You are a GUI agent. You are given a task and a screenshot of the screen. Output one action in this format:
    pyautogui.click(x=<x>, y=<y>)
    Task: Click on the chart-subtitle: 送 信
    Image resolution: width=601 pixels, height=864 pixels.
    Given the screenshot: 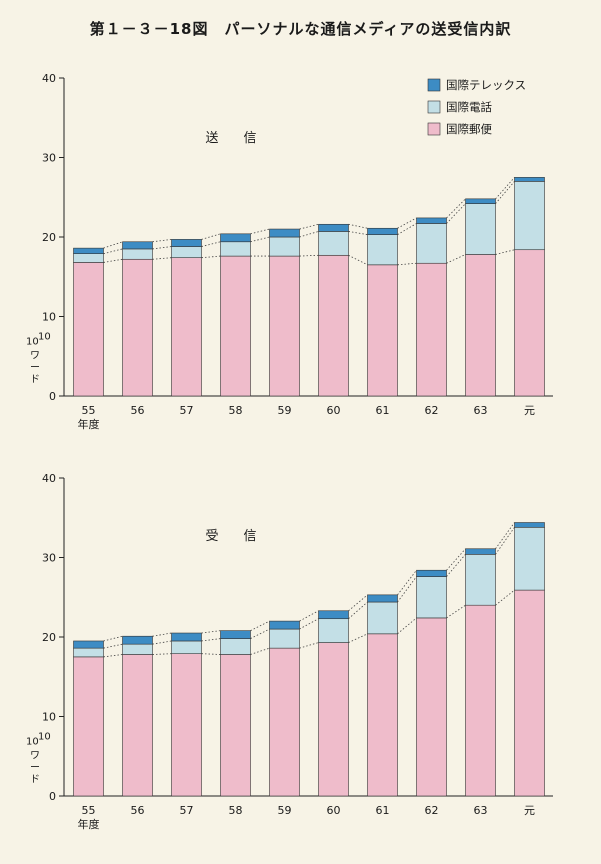 What is the action you would take?
    pyautogui.click(x=233, y=138)
    